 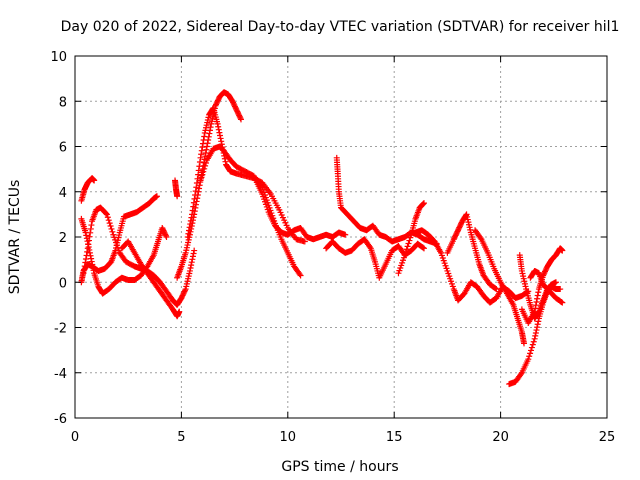 What do you see at coordinates (75, 437) in the screenshot?
I see `x-tick-label: 0` at bounding box center [75, 437].